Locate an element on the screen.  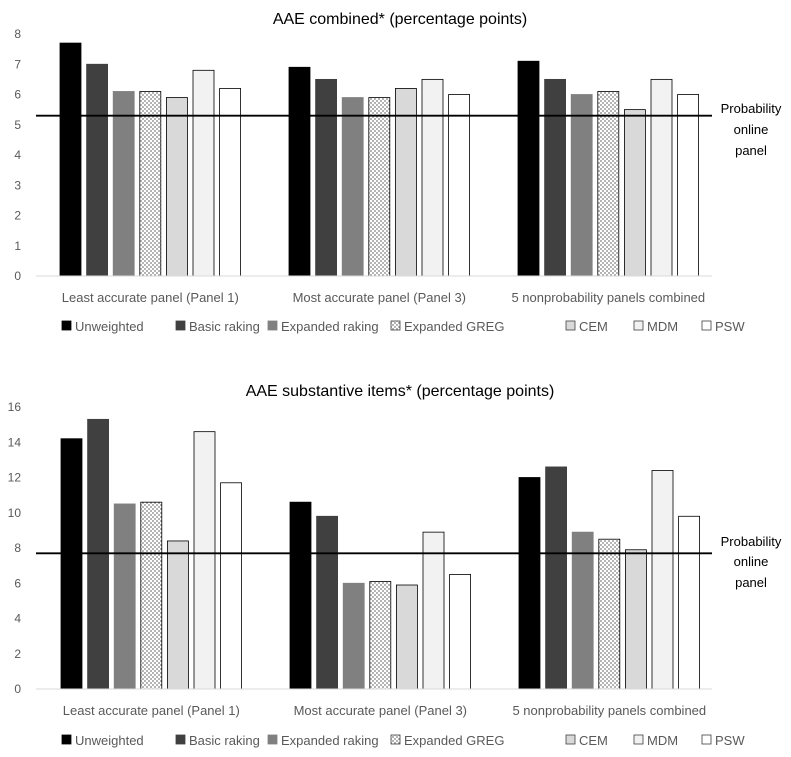
y-tick-label: 1 is located at coordinates (17, 246).